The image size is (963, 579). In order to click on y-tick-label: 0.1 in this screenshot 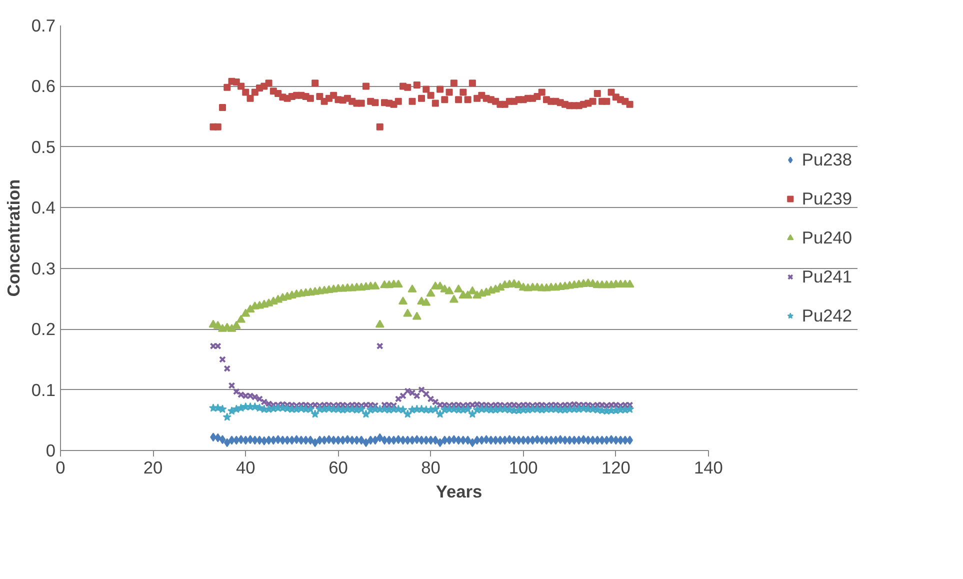, I will do `click(43, 390)`.